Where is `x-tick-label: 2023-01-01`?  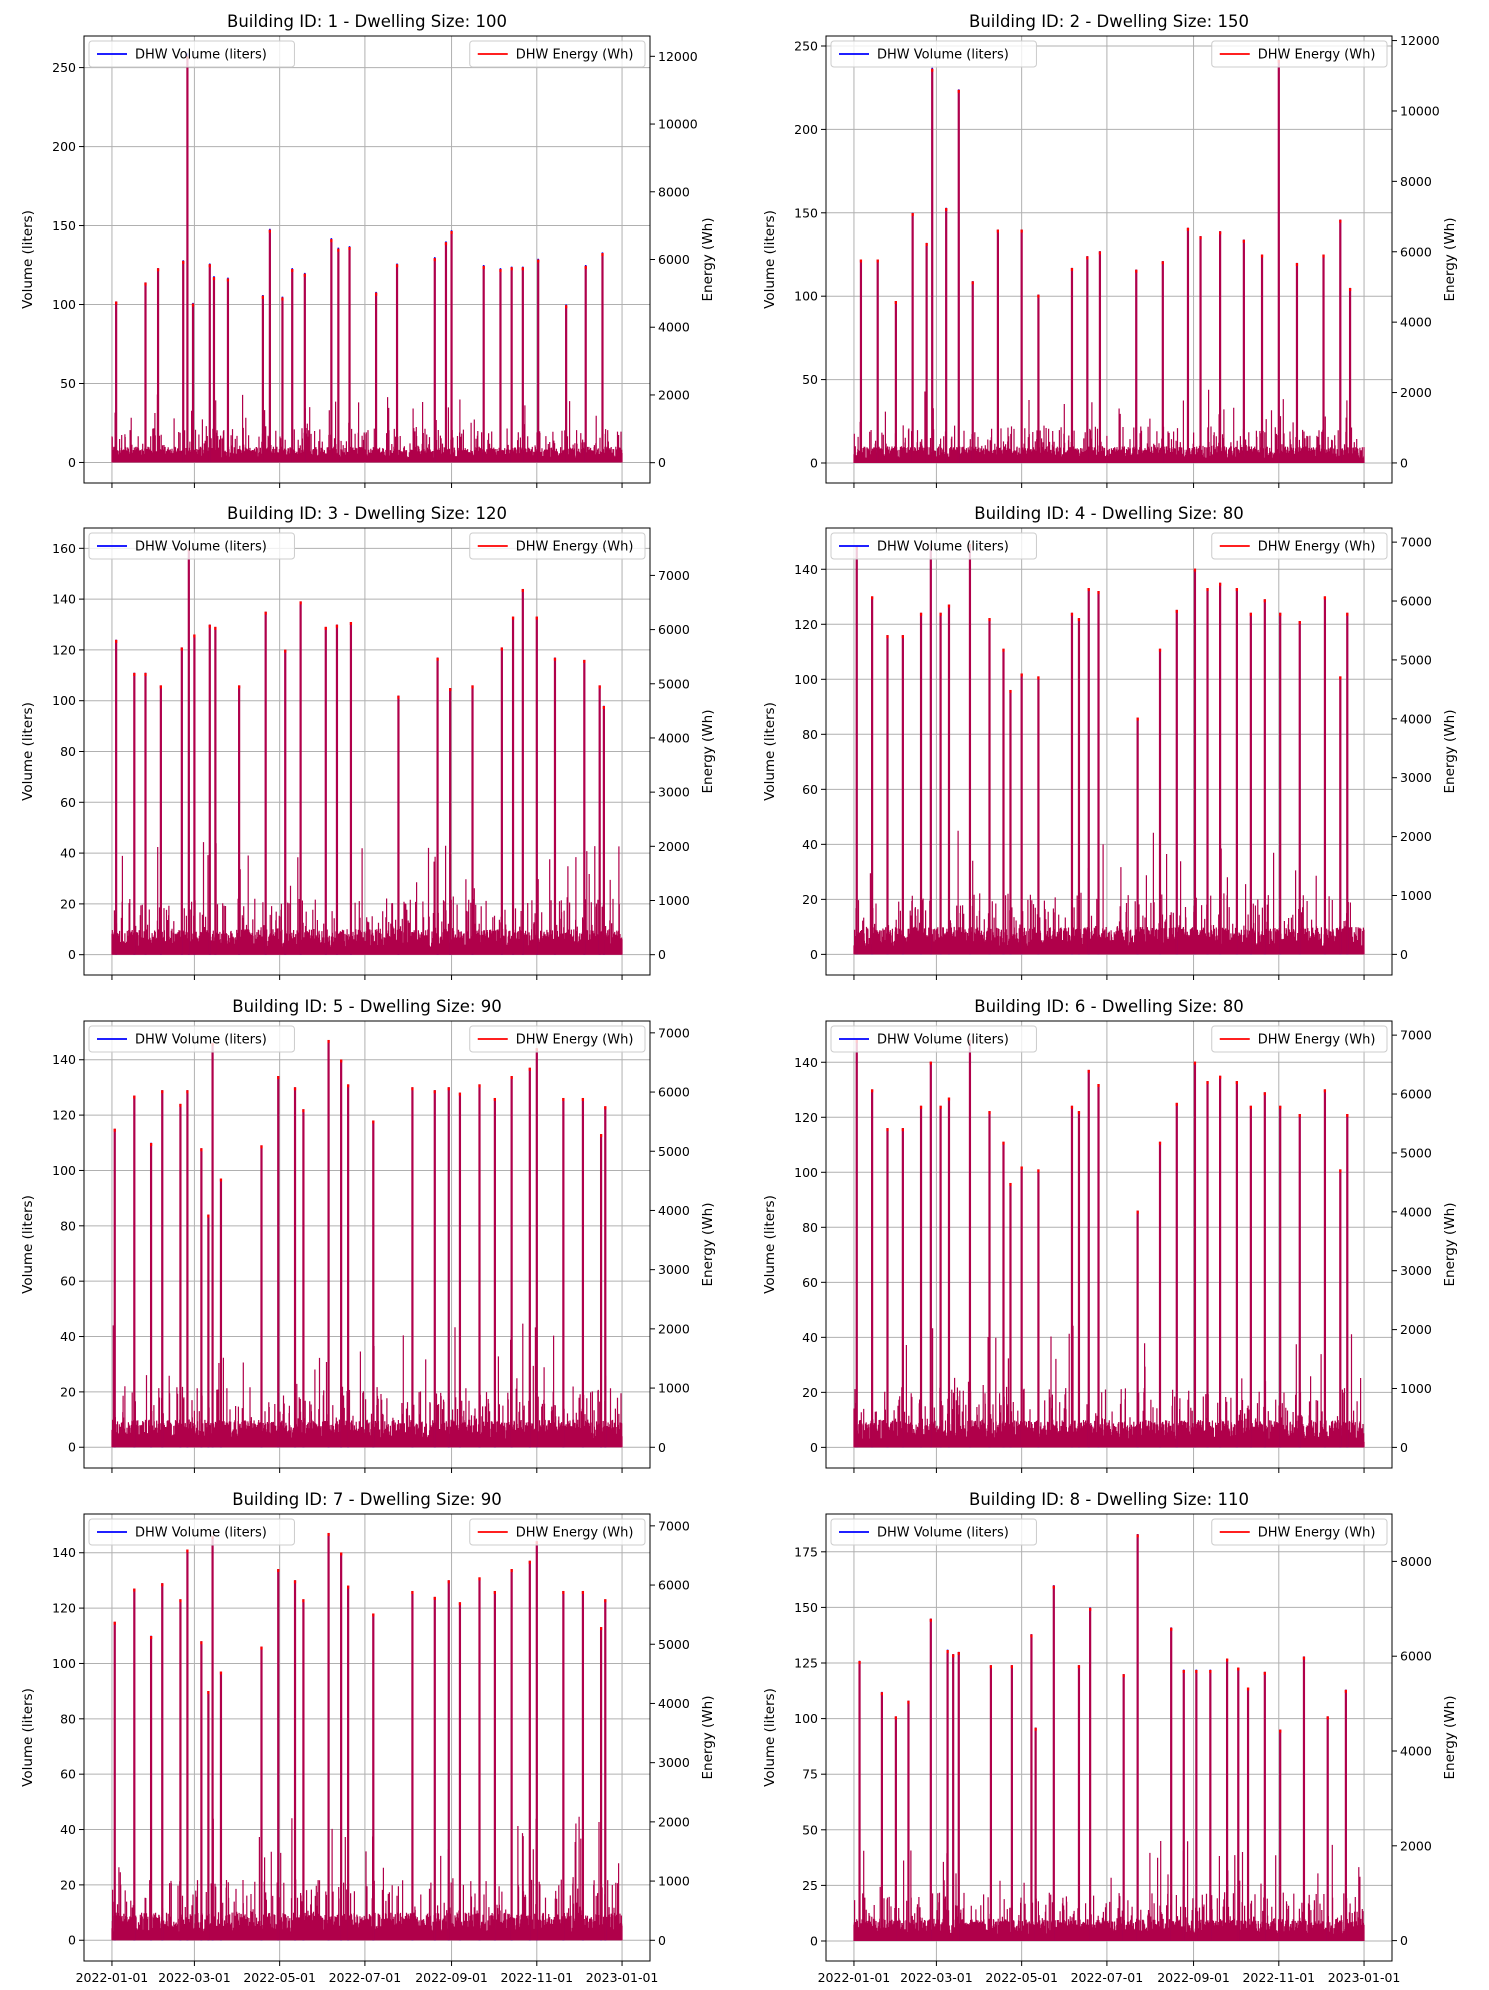 x-tick-label: 2023-01-01 is located at coordinates (1364, 1977).